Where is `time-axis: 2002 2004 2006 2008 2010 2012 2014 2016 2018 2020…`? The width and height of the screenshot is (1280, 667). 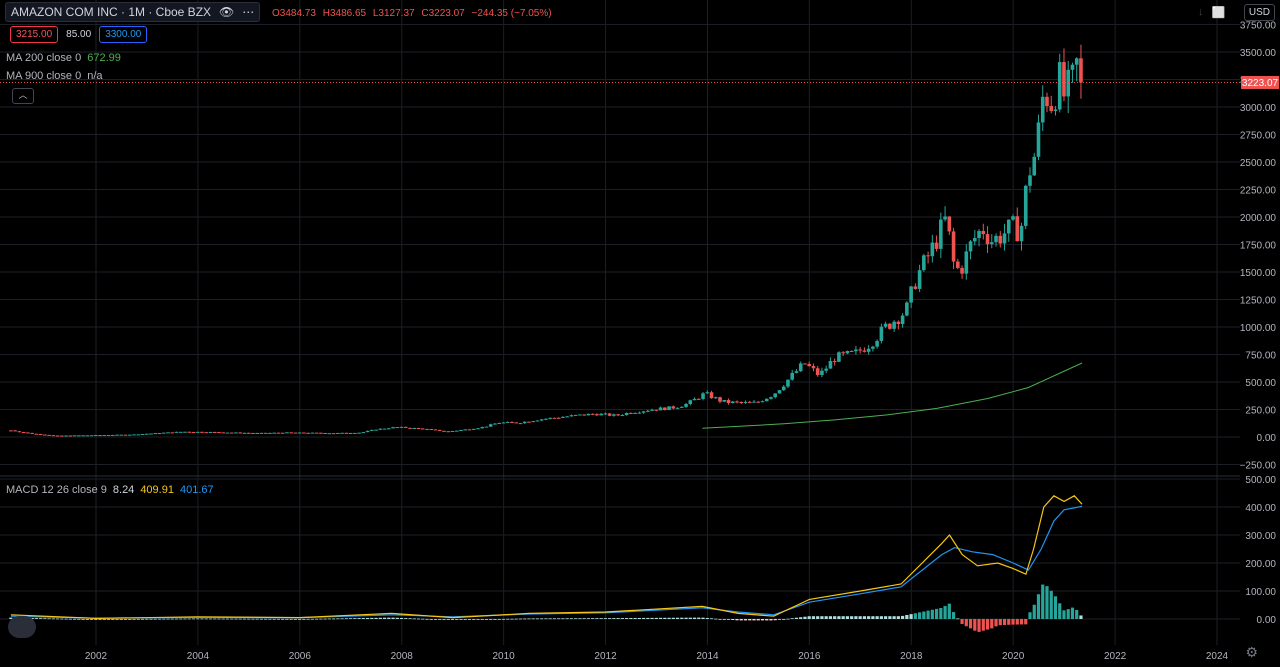 time-axis: 2002 2004 2006 2008 2010 2012 2014 2016 2018 2020… is located at coordinates (657, 656).